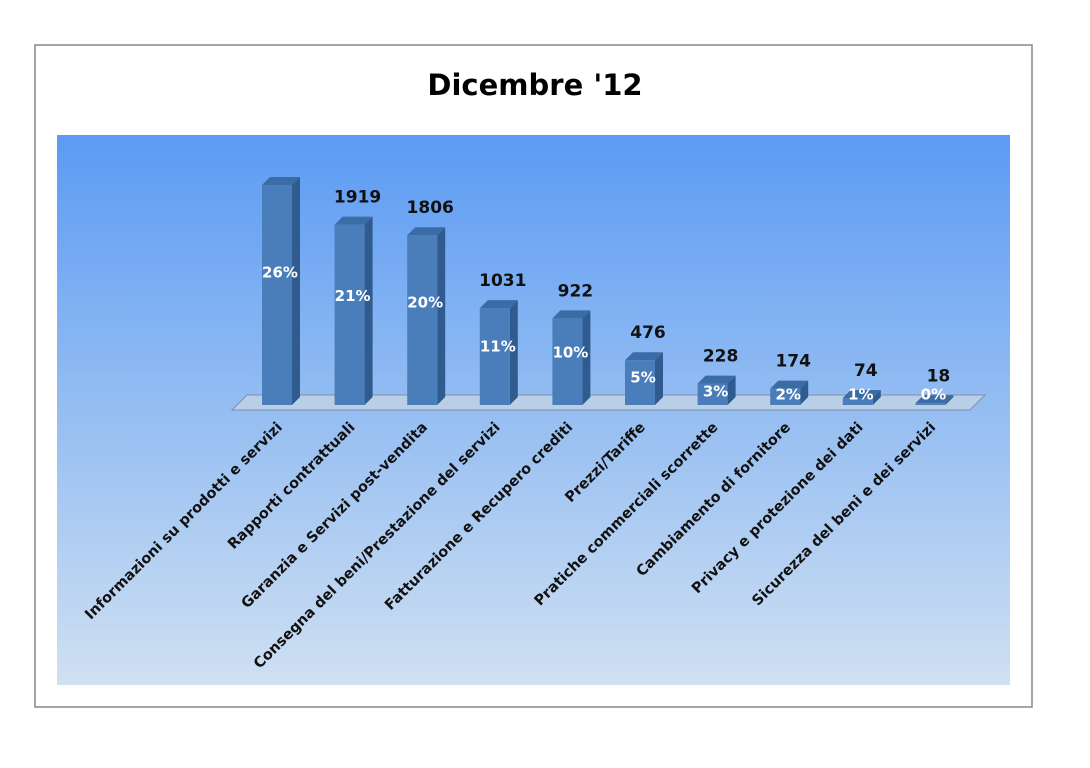 The image size is (1090, 768). Describe the element at coordinates (357, 198) in the screenshot. I see `value-label: 1919` at that location.